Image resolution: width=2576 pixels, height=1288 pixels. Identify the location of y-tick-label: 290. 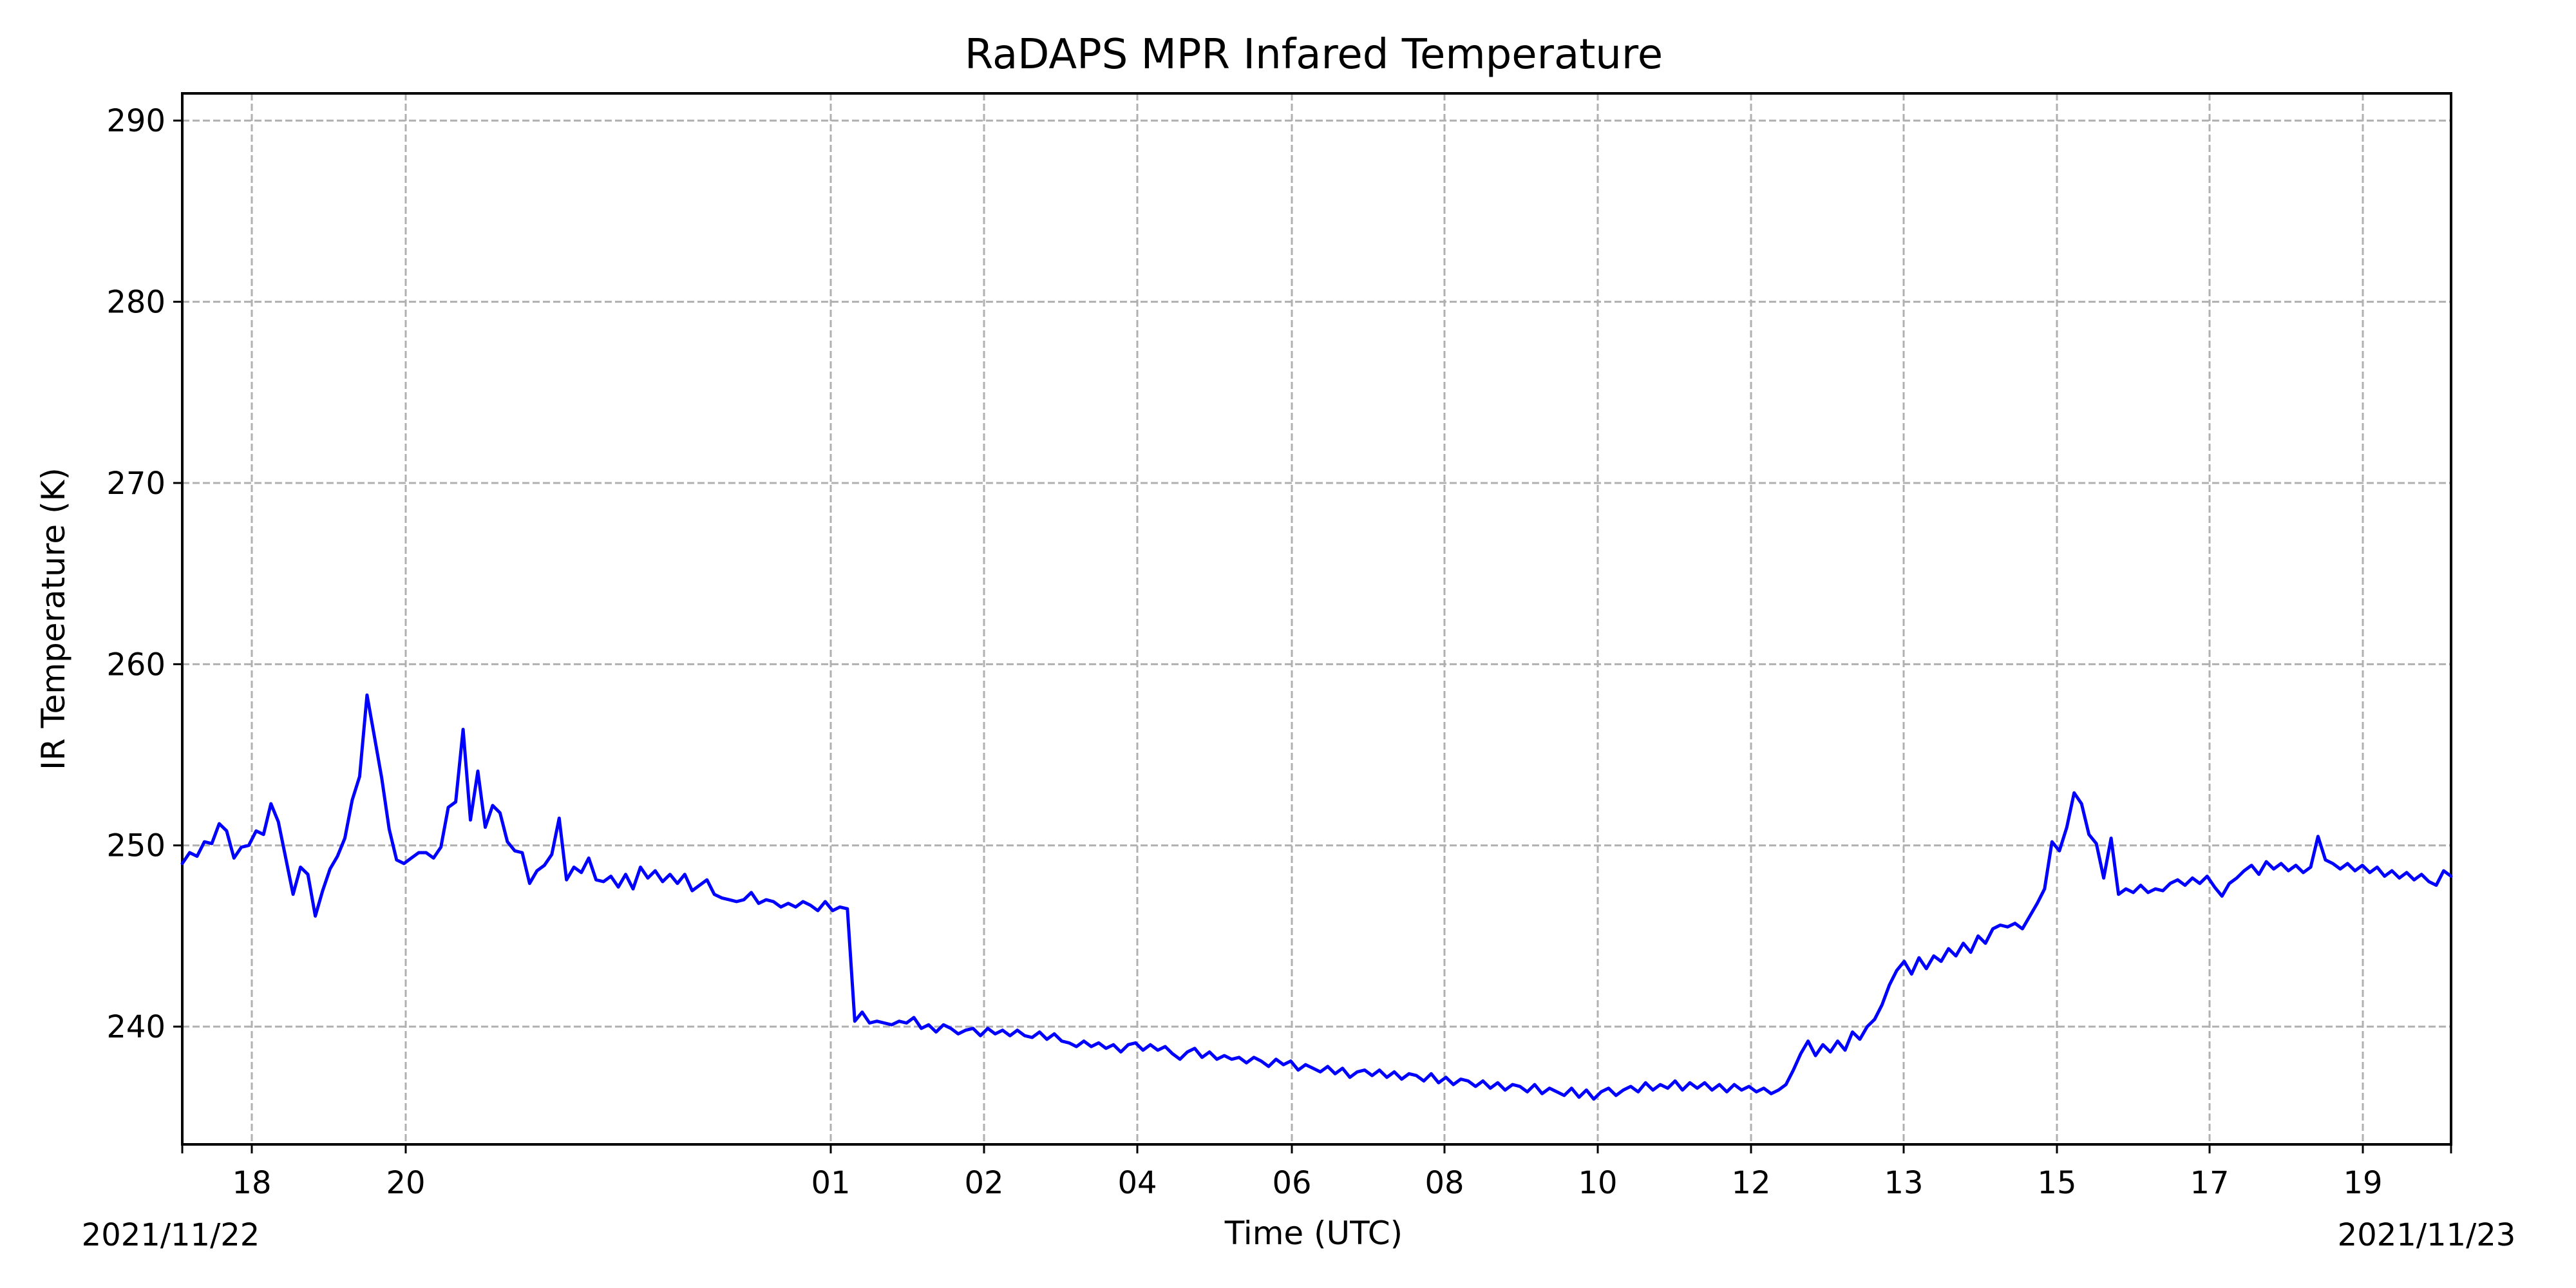
(136, 121).